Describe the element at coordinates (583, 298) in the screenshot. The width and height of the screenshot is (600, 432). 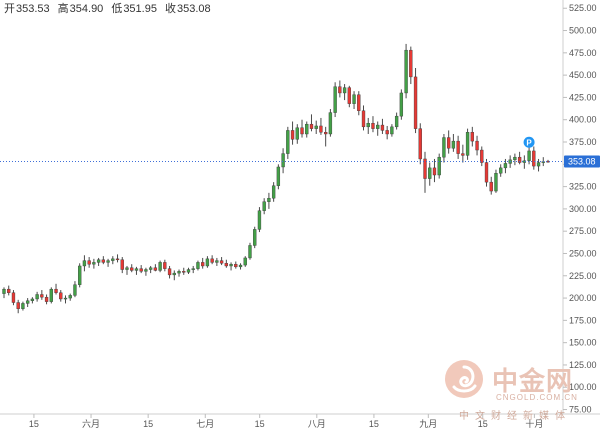
I see `y-tick-label: 200.00` at that location.